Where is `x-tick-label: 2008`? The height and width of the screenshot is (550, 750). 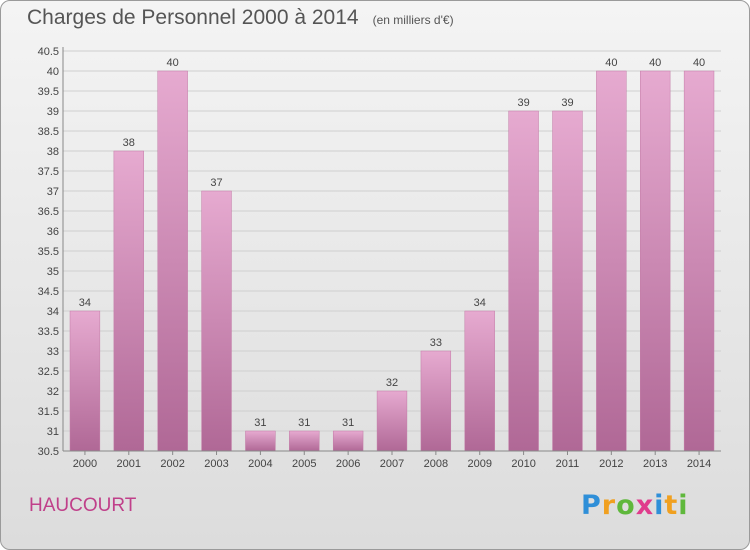 x-tick-label: 2008 is located at coordinates (436, 464).